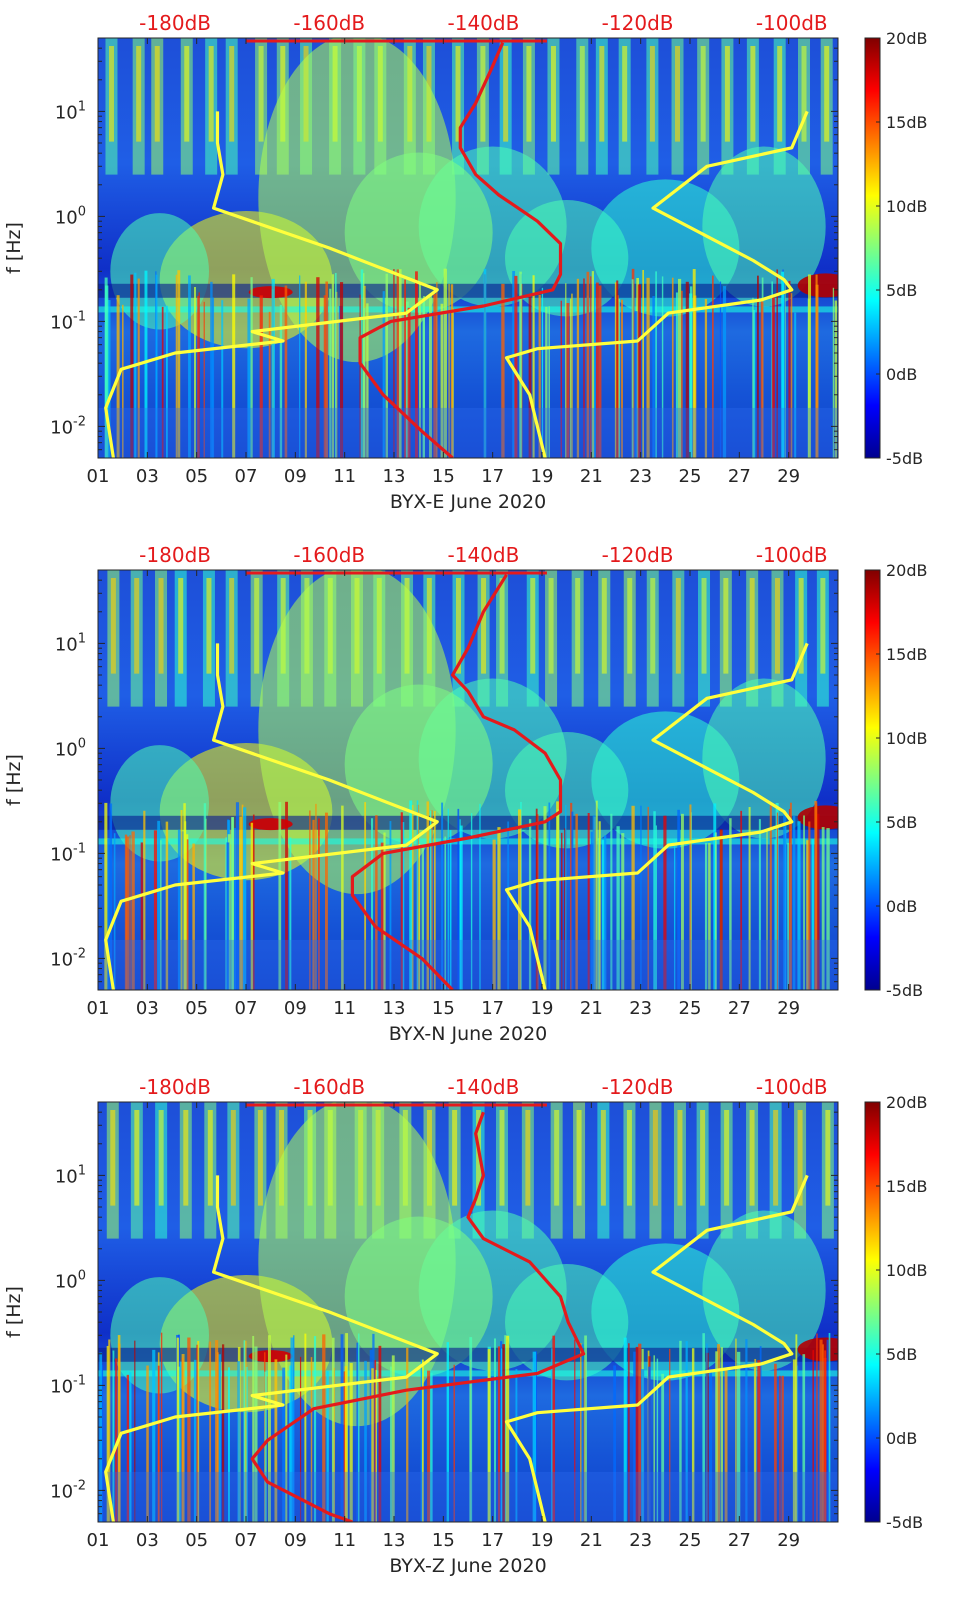  I want to click on x-axis-label: BYX-Z June 2020, so click(467, 1566).